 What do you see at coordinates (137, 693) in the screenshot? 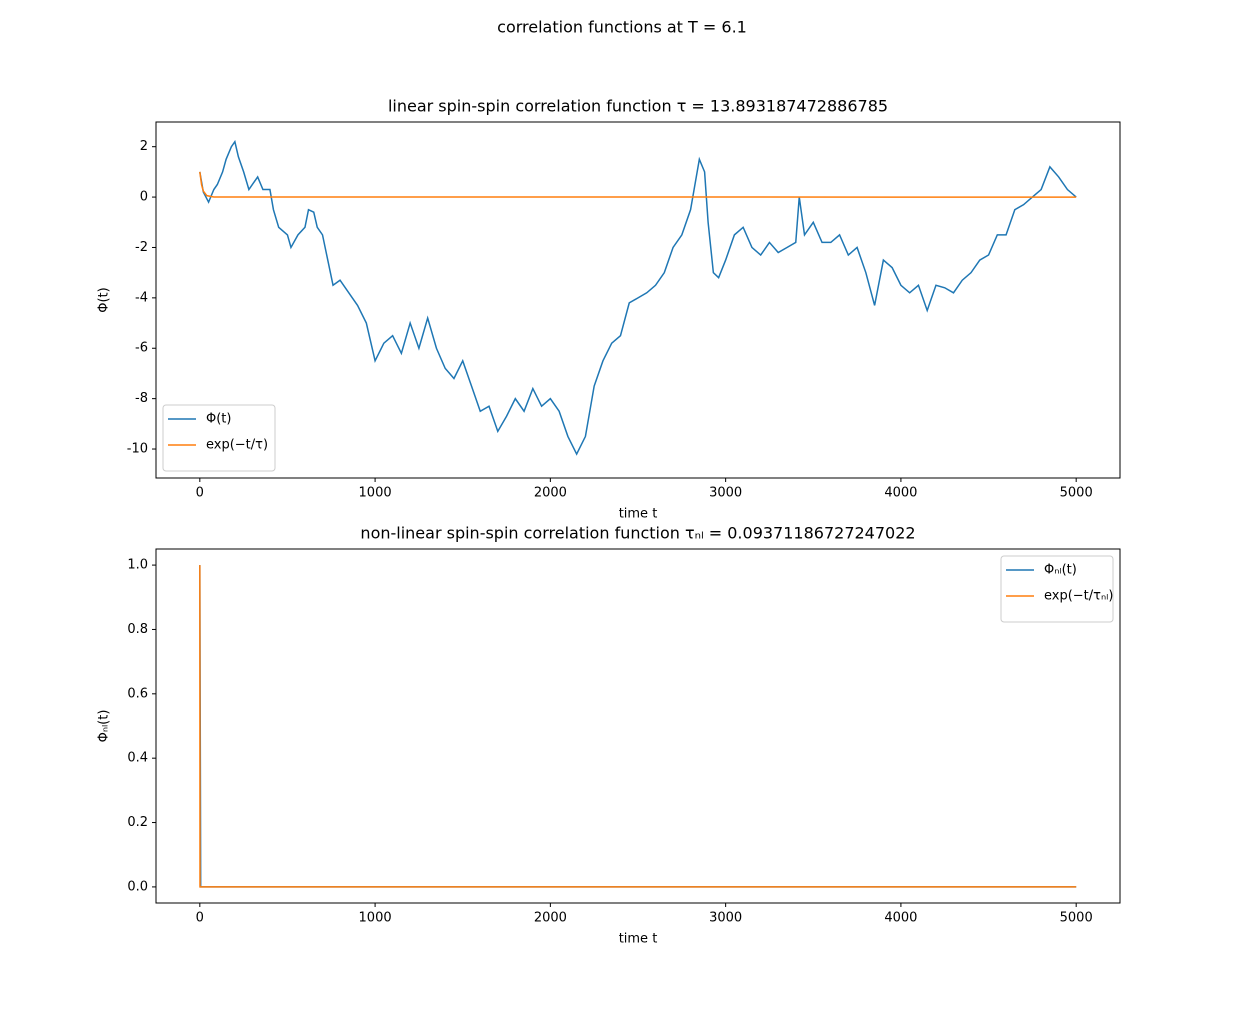
I see `y-tick-label: 0.6` at bounding box center [137, 693].